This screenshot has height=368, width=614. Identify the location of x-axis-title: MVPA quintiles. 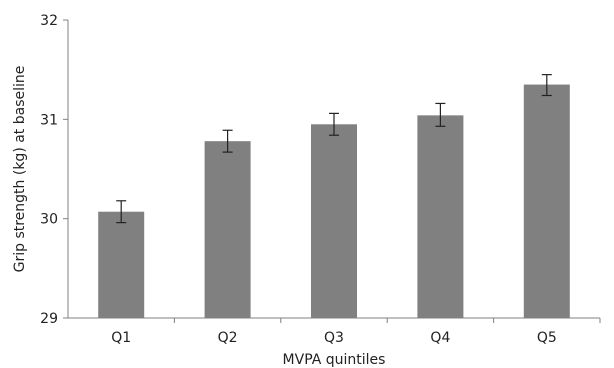
(334, 360).